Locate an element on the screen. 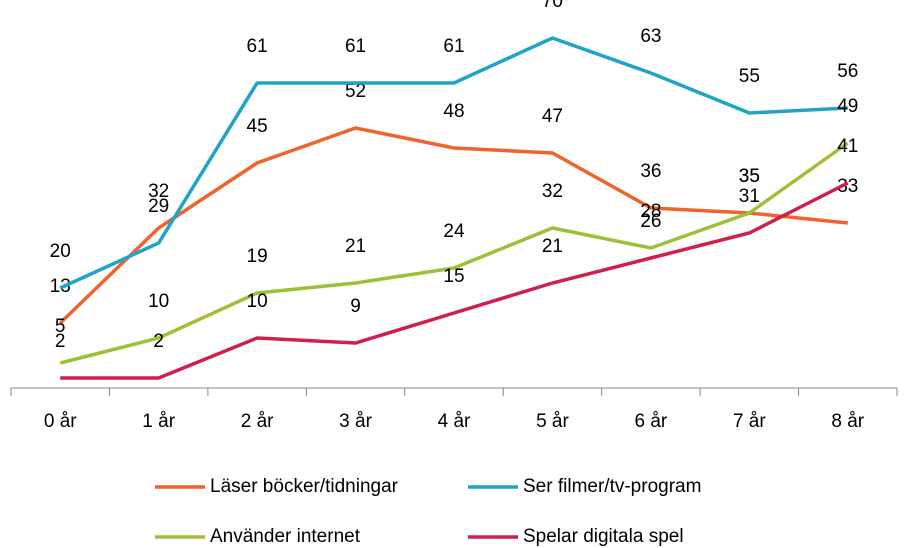 This screenshot has width=907, height=548. data-label: 56 is located at coordinates (847, 71).